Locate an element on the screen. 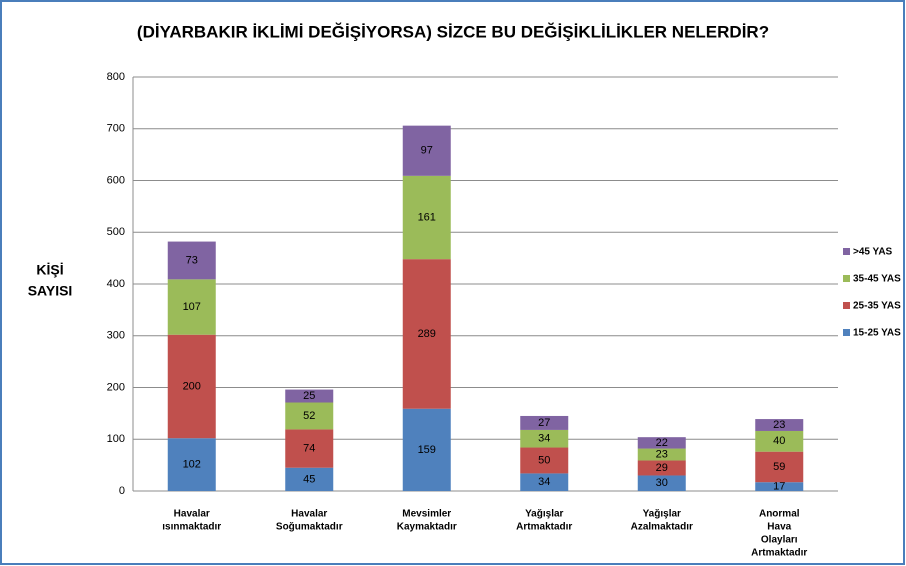  value-label: 200 is located at coordinates (192, 386).